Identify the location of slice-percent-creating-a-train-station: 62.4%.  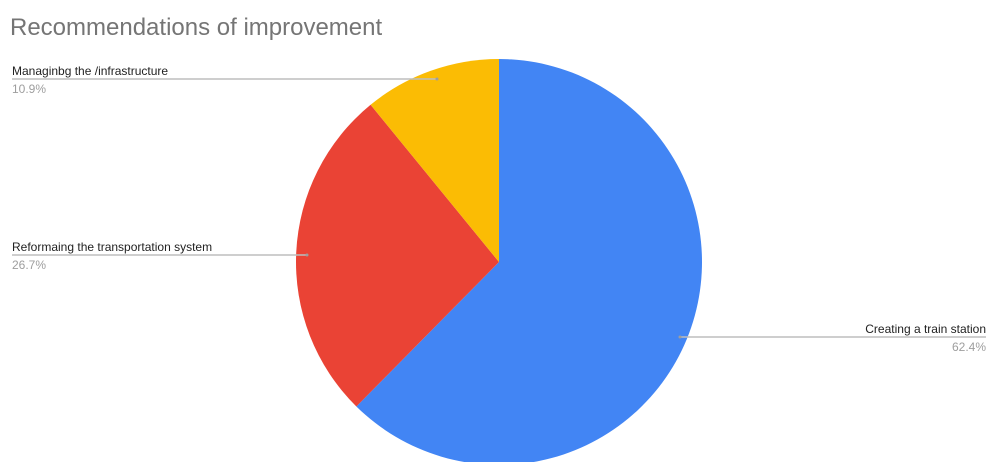
(969, 347).